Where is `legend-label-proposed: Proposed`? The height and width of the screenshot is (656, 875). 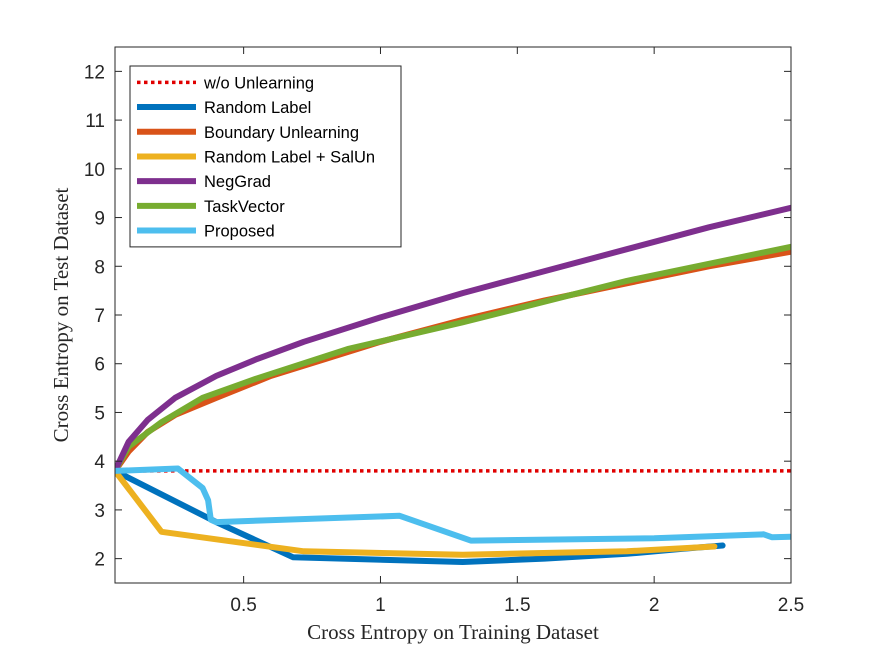
legend-label-proposed: Proposed is located at coordinates (239, 232).